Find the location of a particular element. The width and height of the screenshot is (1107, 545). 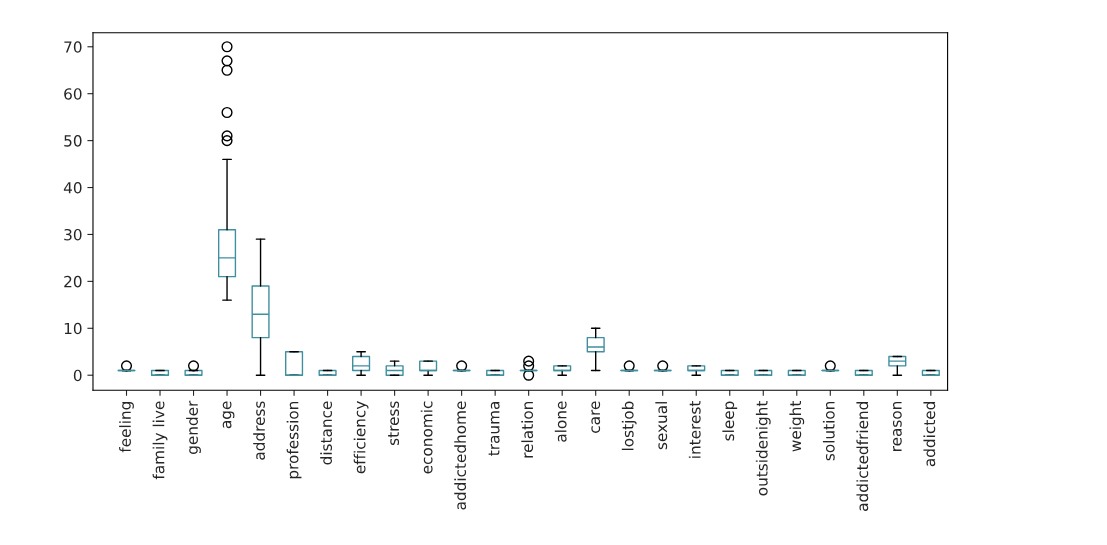

y-tick-label: 70 is located at coordinates (73, 47).